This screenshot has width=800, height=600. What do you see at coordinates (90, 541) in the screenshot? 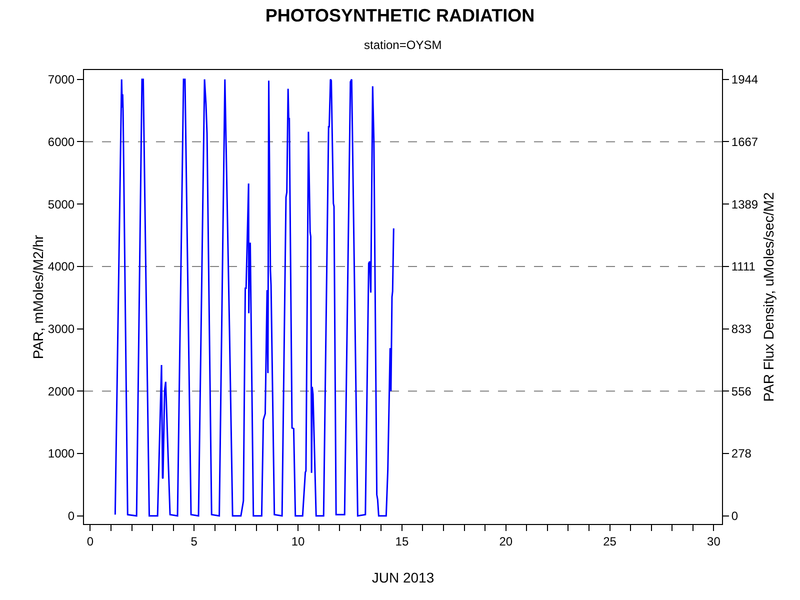
I see `x-tick-label: 0` at bounding box center [90, 541].